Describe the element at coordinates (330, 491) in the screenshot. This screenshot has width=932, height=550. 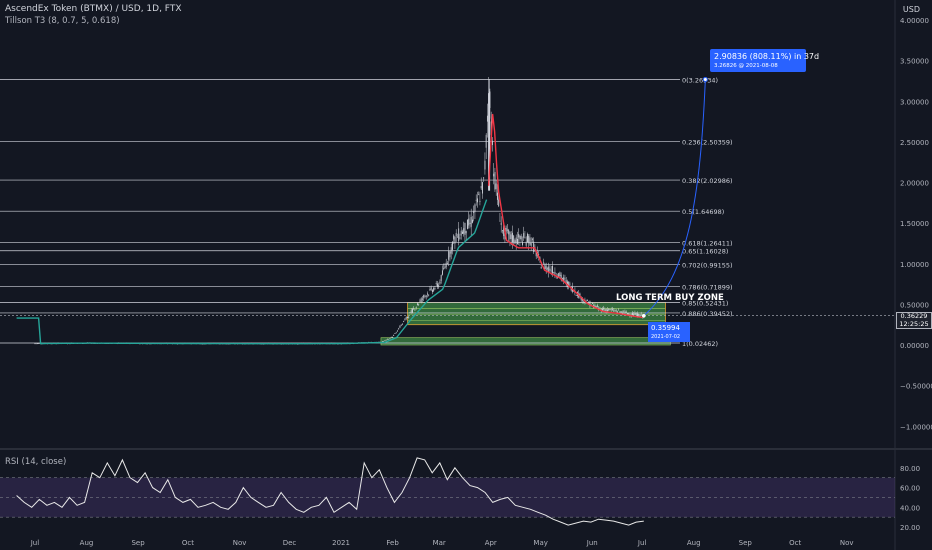
I see `rsi-line` at that location.